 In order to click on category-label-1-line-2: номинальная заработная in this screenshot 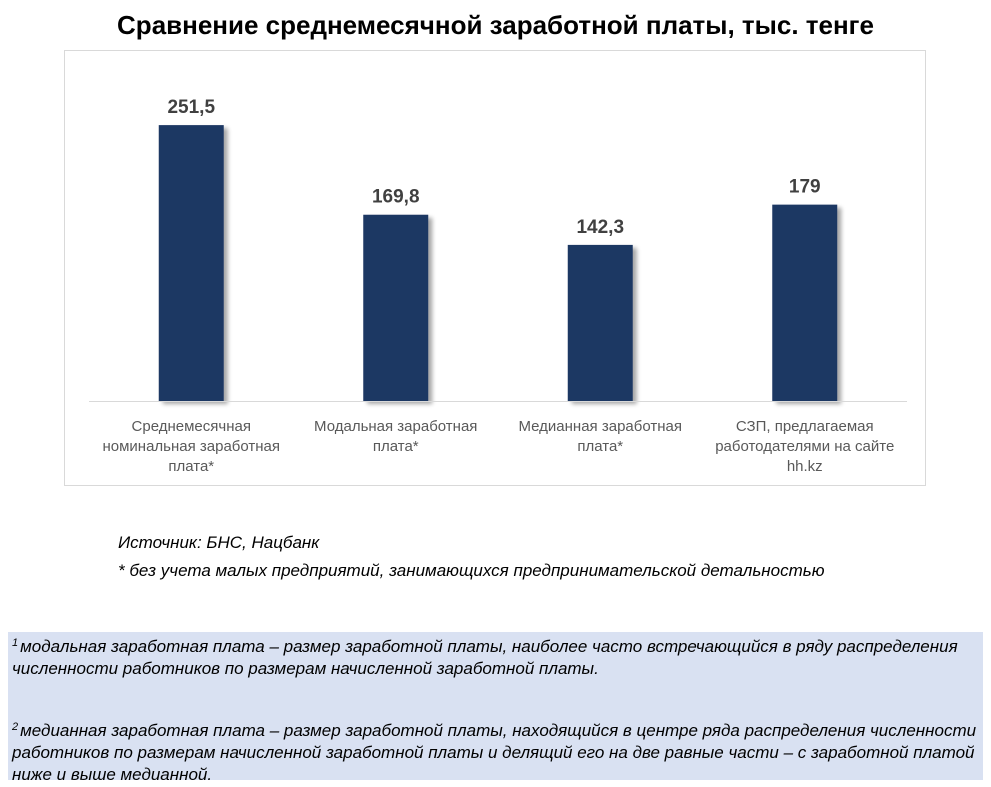, I will do `click(191, 446)`.